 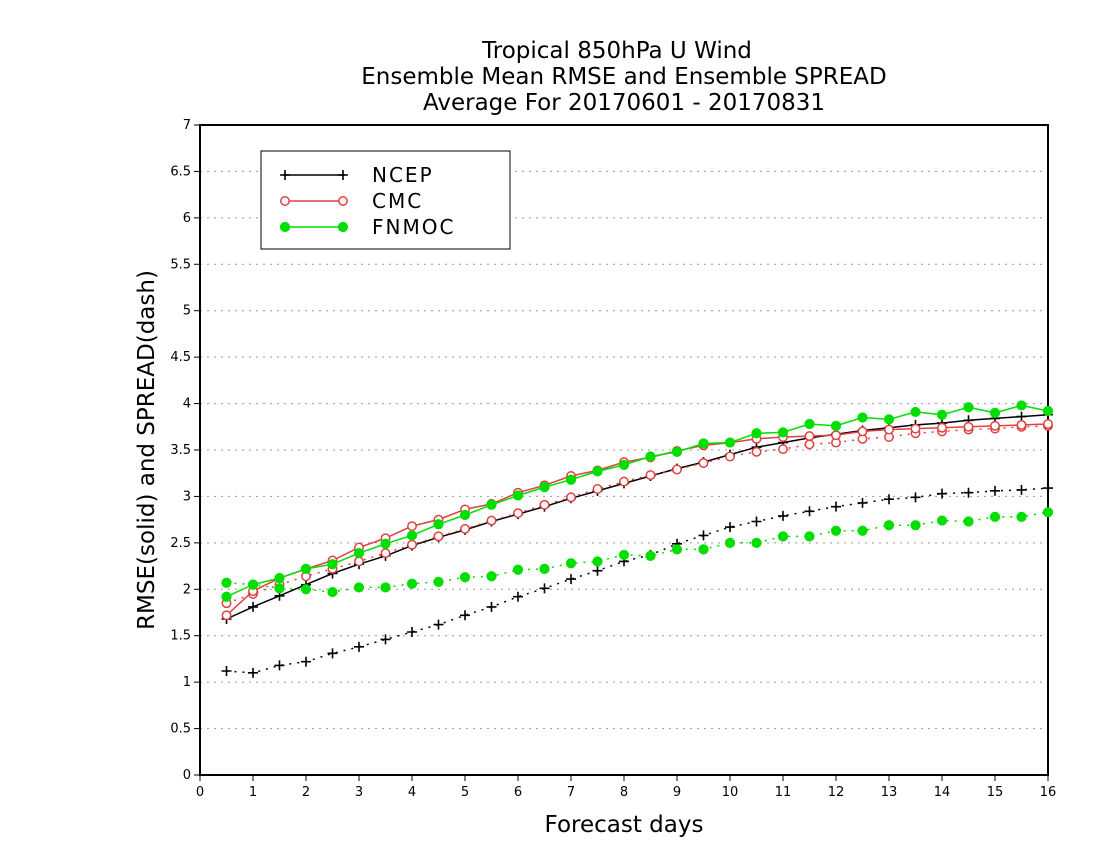 I want to click on y-tick-label: 2.5, so click(x=180, y=543).